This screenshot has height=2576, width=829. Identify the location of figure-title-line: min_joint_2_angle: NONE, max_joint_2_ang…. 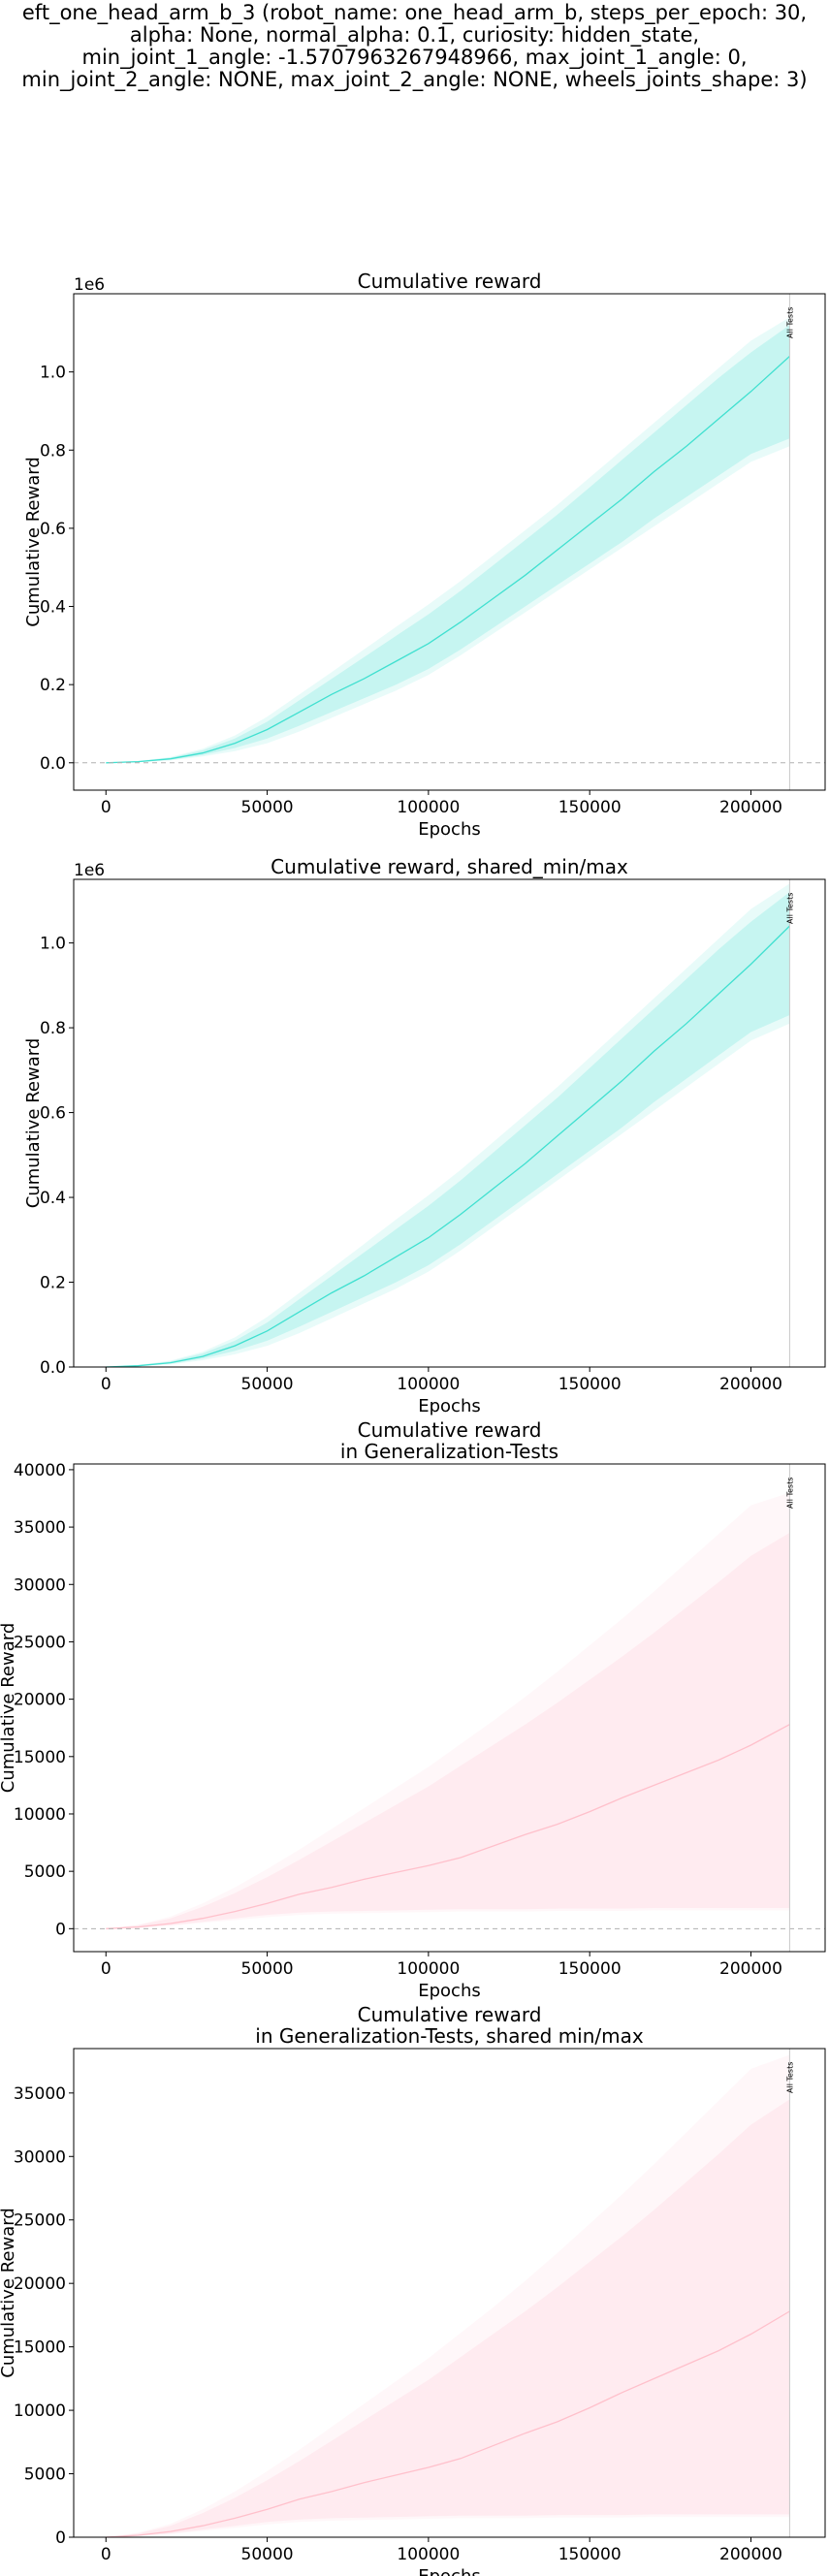
(414, 79).